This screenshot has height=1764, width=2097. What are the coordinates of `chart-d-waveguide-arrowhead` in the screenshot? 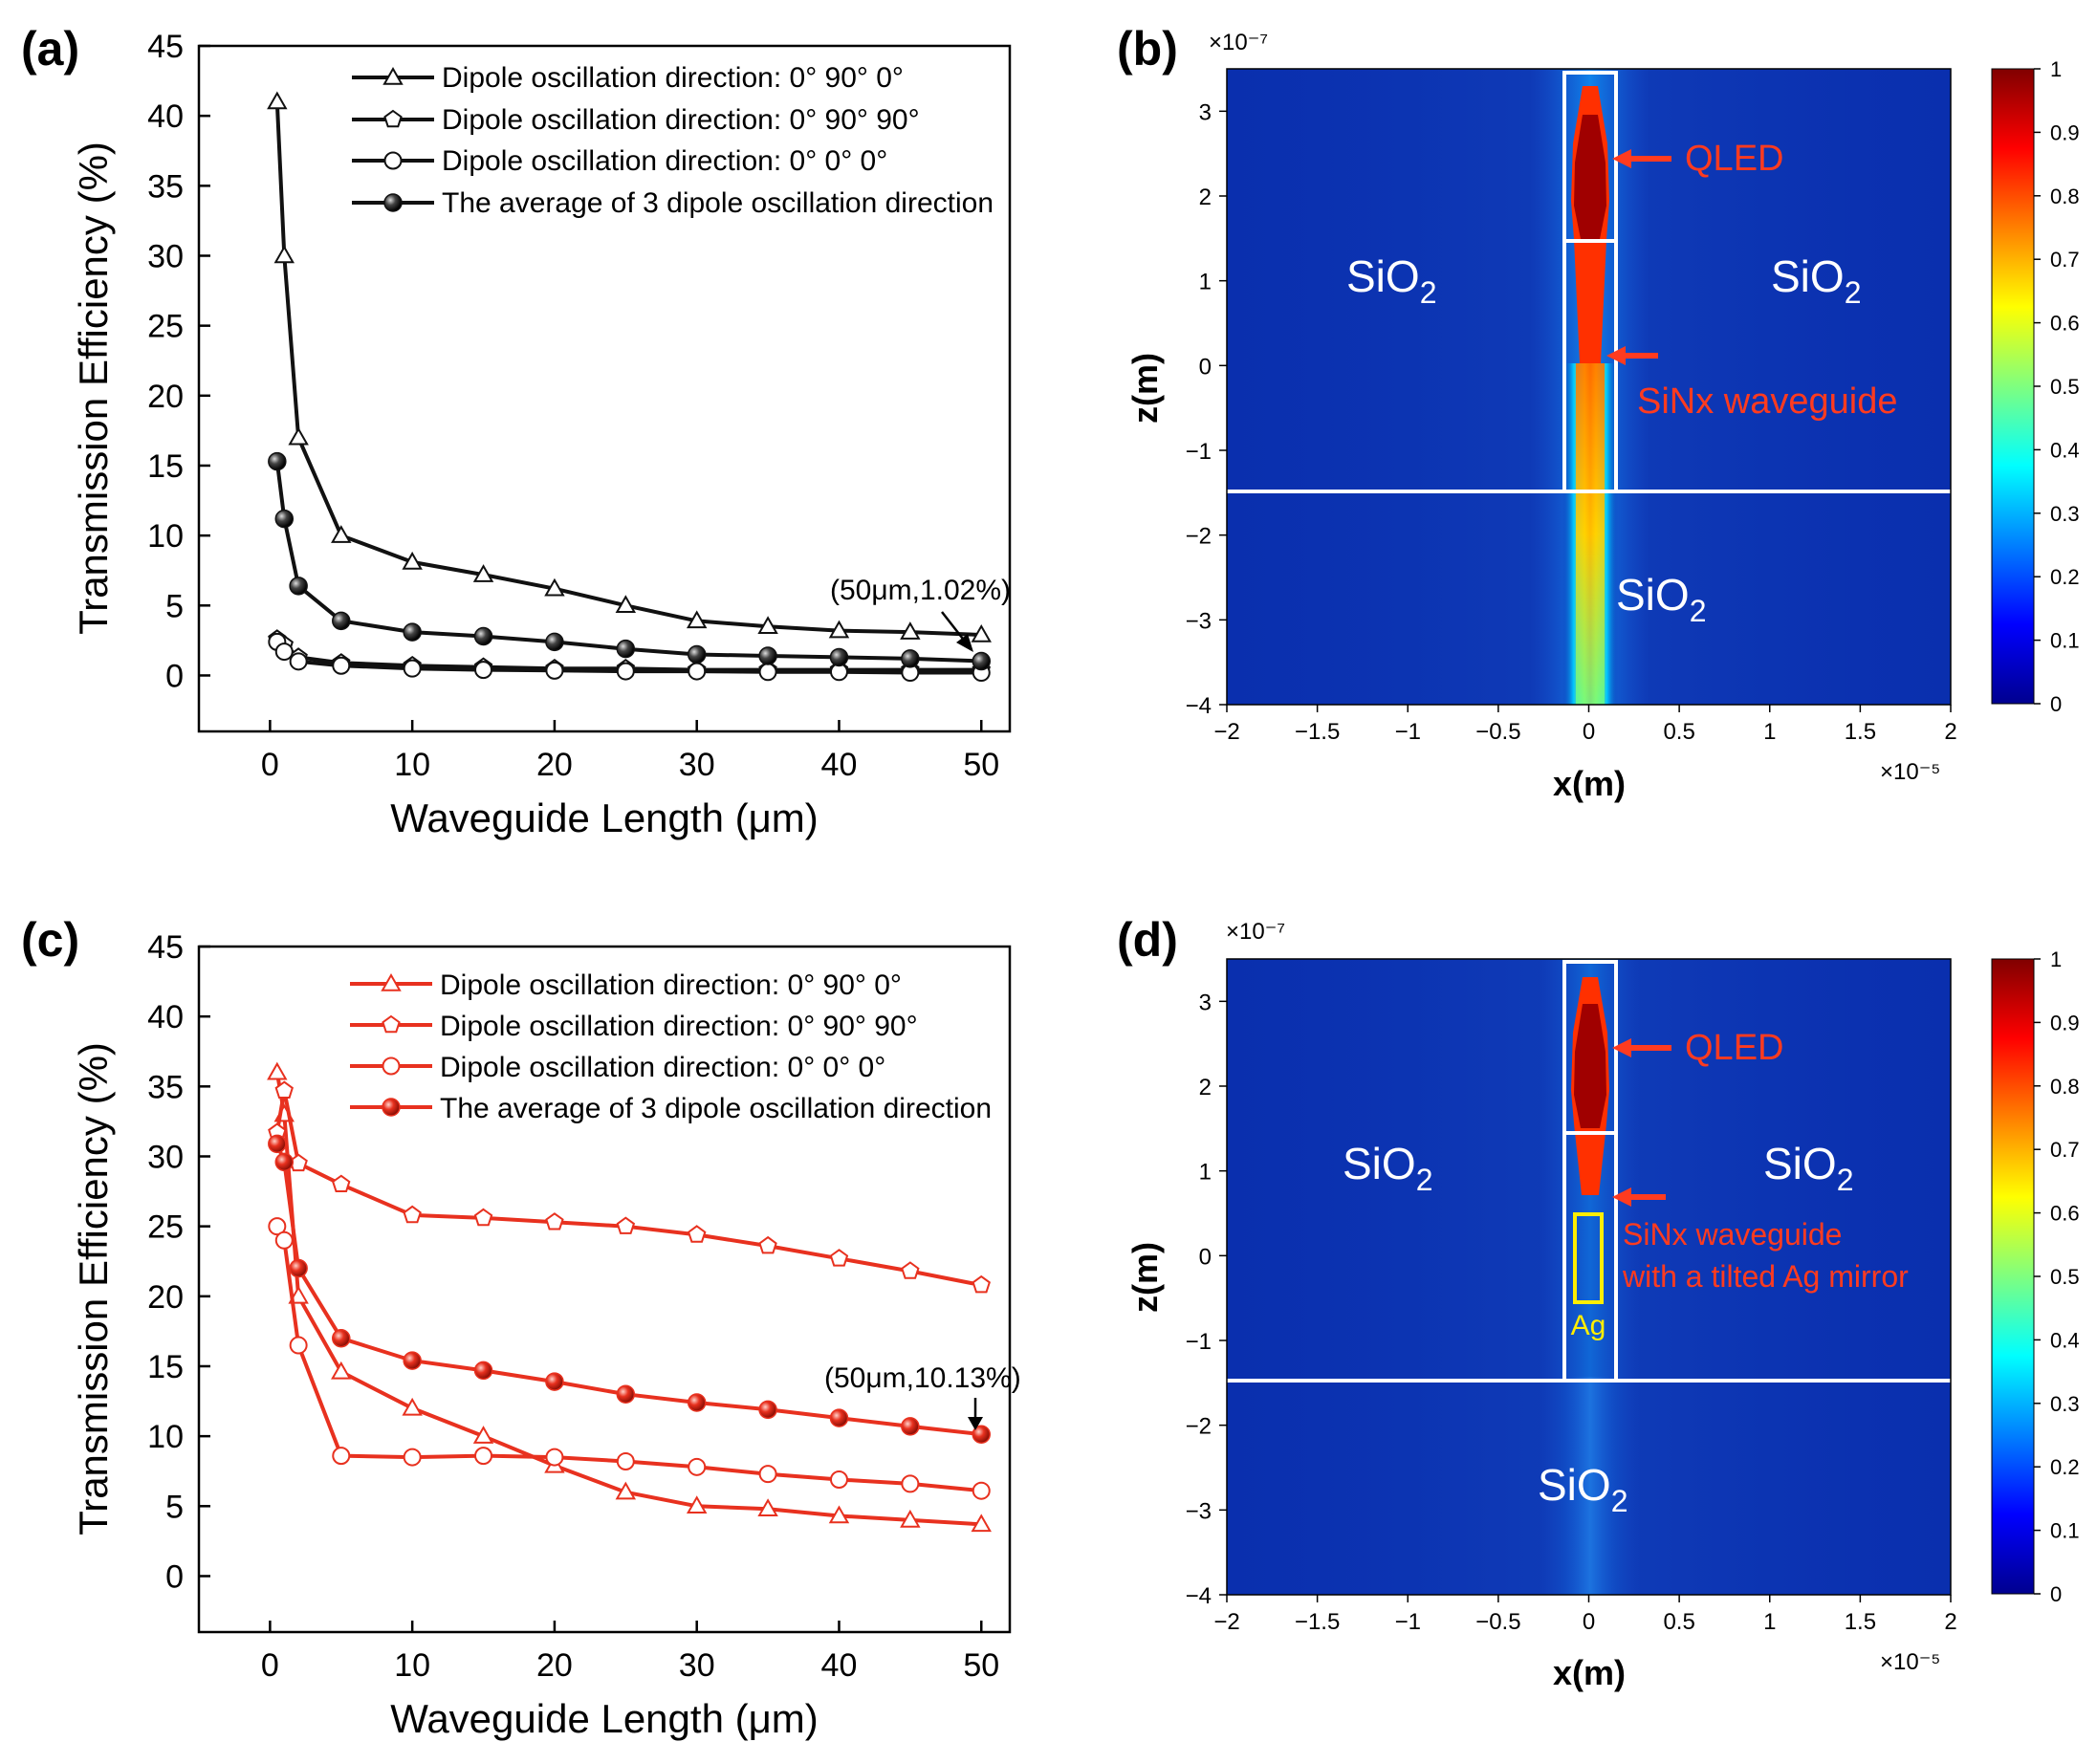 It's located at (1621, 1197).